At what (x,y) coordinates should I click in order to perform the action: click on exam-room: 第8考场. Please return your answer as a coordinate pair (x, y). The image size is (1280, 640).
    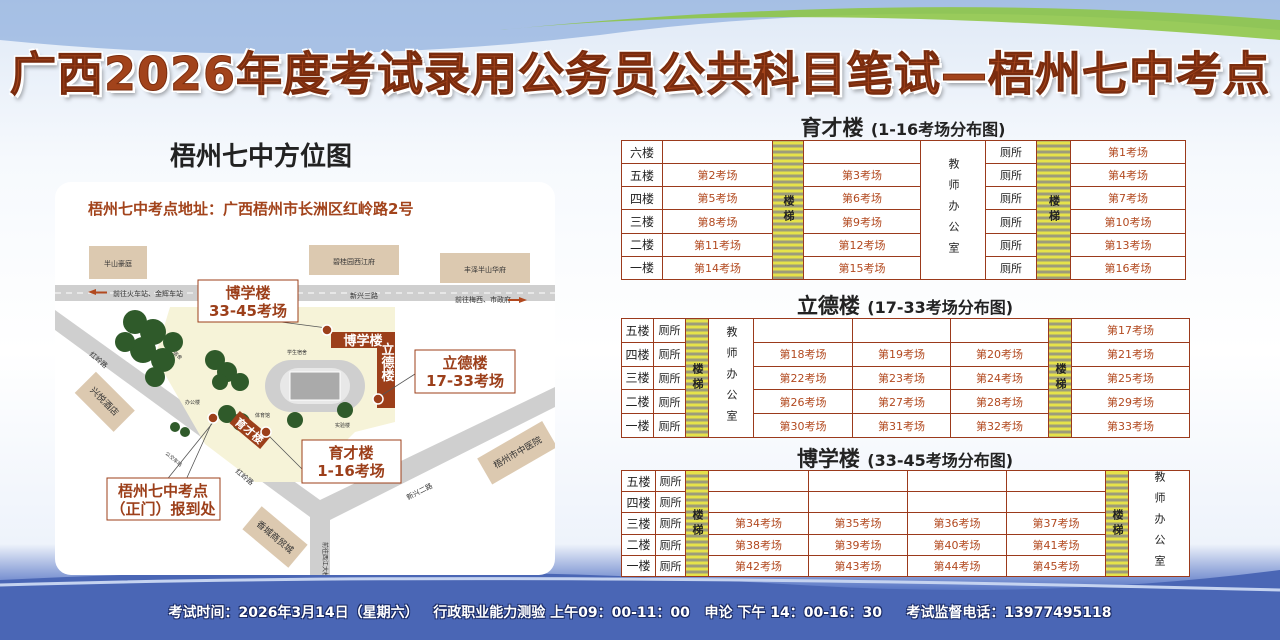
    Looking at the image, I should click on (717, 221).